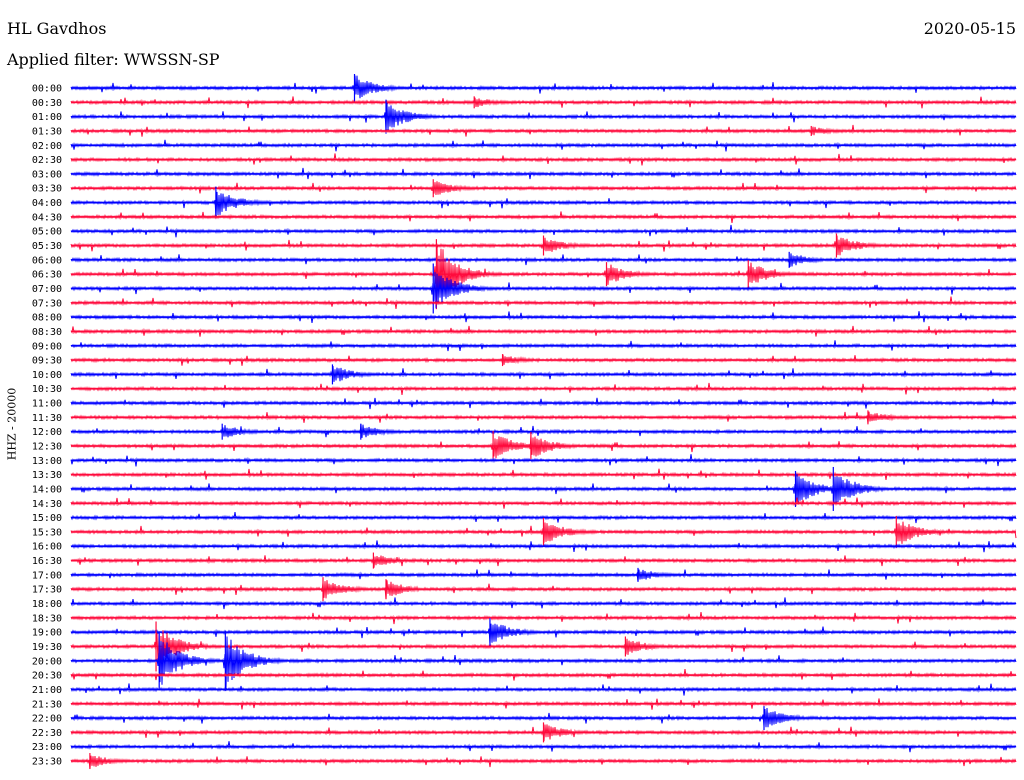 This screenshot has width=1024, height=780. I want to click on trace-time-label: 14:30, so click(47, 504).